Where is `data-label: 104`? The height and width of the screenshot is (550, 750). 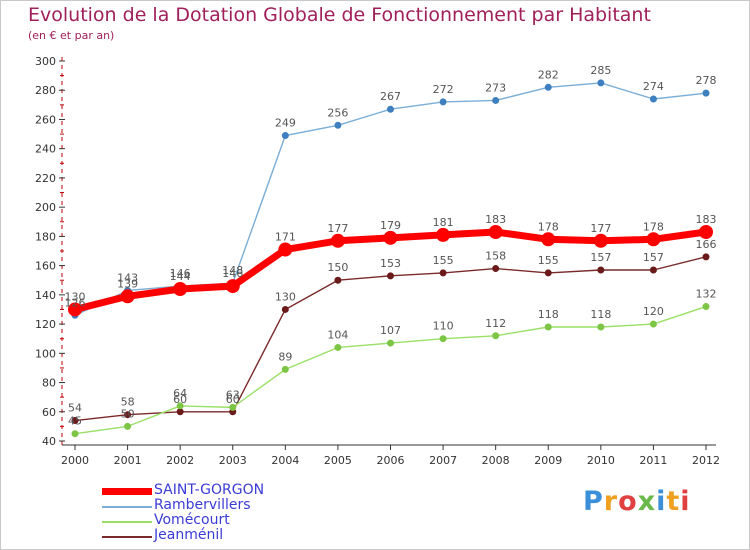 data-label: 104 is located at coordinates (337, 334).